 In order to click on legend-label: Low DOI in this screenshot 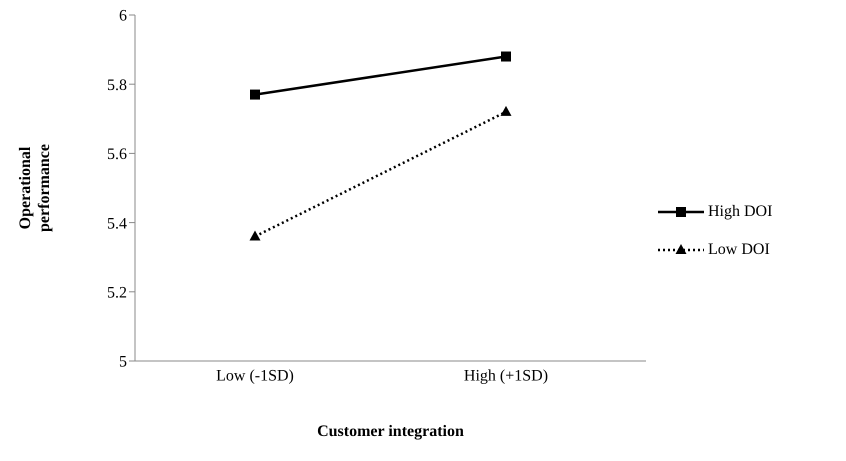, I will do `click(739, 249)`.